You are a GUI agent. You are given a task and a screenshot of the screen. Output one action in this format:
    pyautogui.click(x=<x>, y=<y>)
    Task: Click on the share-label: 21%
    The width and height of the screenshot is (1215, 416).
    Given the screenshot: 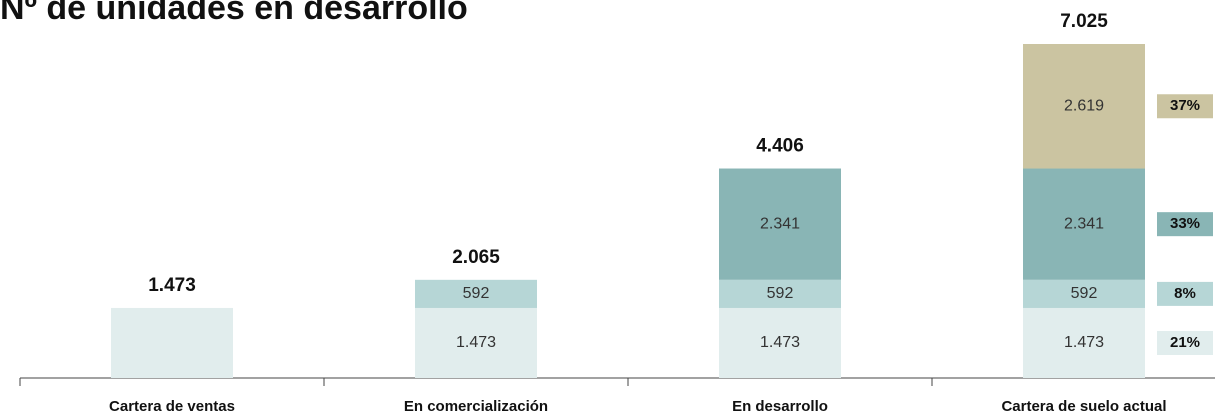 What is the action you would take?
    pyautogui.click(x=1185, y=342)
    